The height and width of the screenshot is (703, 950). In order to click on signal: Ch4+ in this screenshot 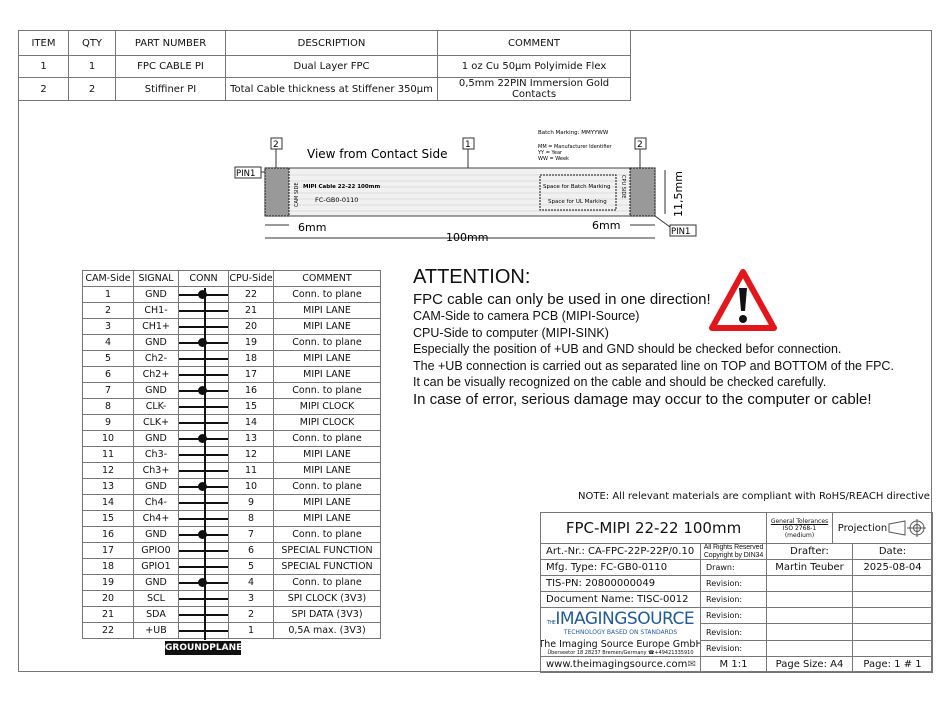, I will do `click(156, 518)`.